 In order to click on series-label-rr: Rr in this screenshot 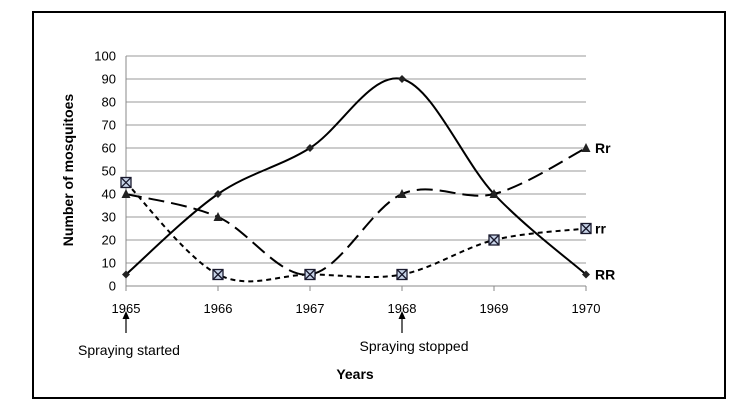, I will do `click(603, 148)`.